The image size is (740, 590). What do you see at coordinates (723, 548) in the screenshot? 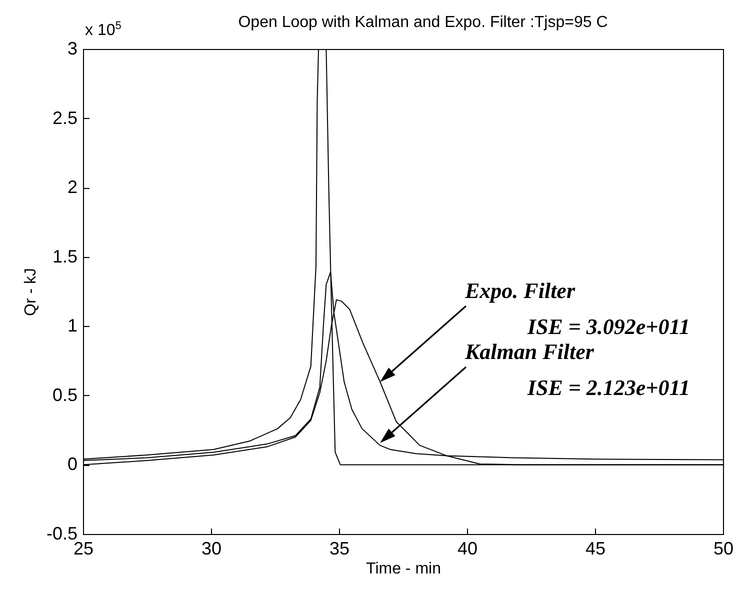
I see `x-tick-label: 50` at bounding box center [723, 548].